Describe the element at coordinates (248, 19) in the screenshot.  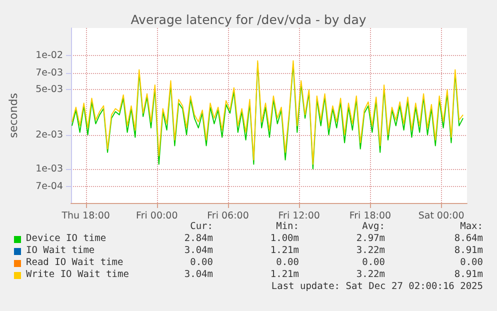
I see `chart-title: Average latency for /dev/vda - by day` at that location.